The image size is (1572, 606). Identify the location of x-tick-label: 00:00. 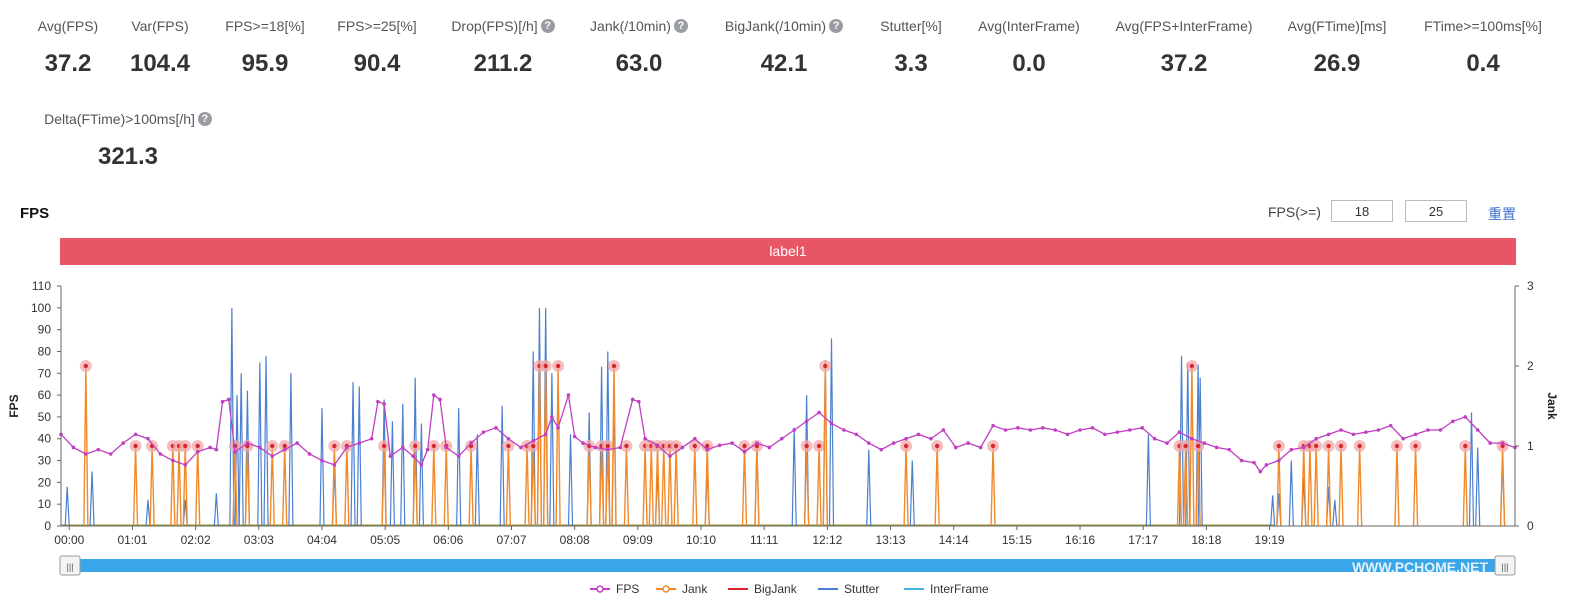
(69, 540).